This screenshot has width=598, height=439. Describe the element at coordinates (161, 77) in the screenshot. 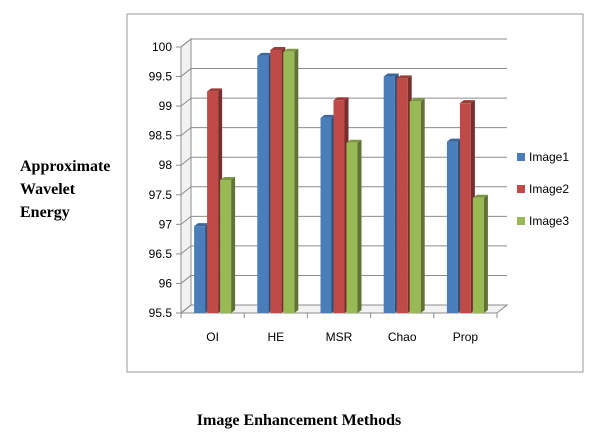

I see `y-tick-label: 99.5` at that location.